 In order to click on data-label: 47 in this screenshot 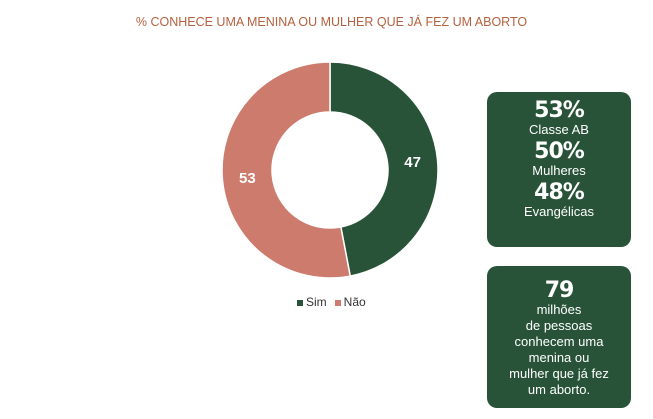, I will do `click(412, 162)`.